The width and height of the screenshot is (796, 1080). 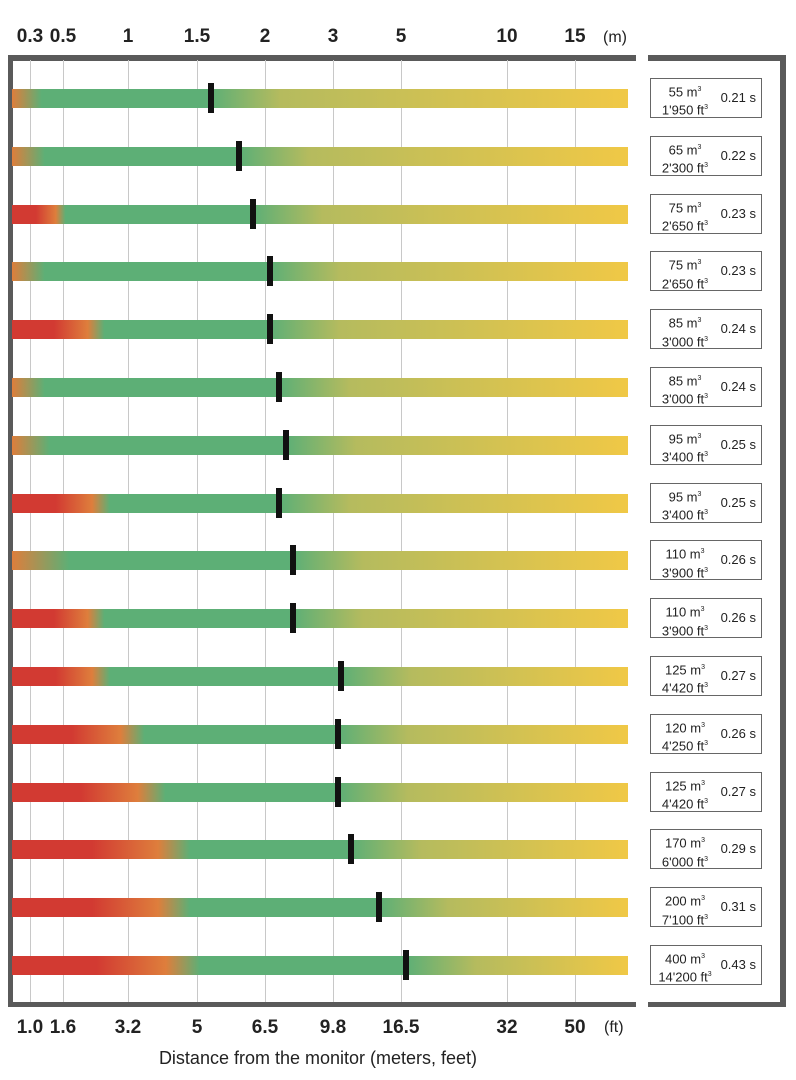 What do you see at coordinates (507, 1027) in the screenshot?
I see `x-tick-ft: 32` at bounding box center [507, 1027].